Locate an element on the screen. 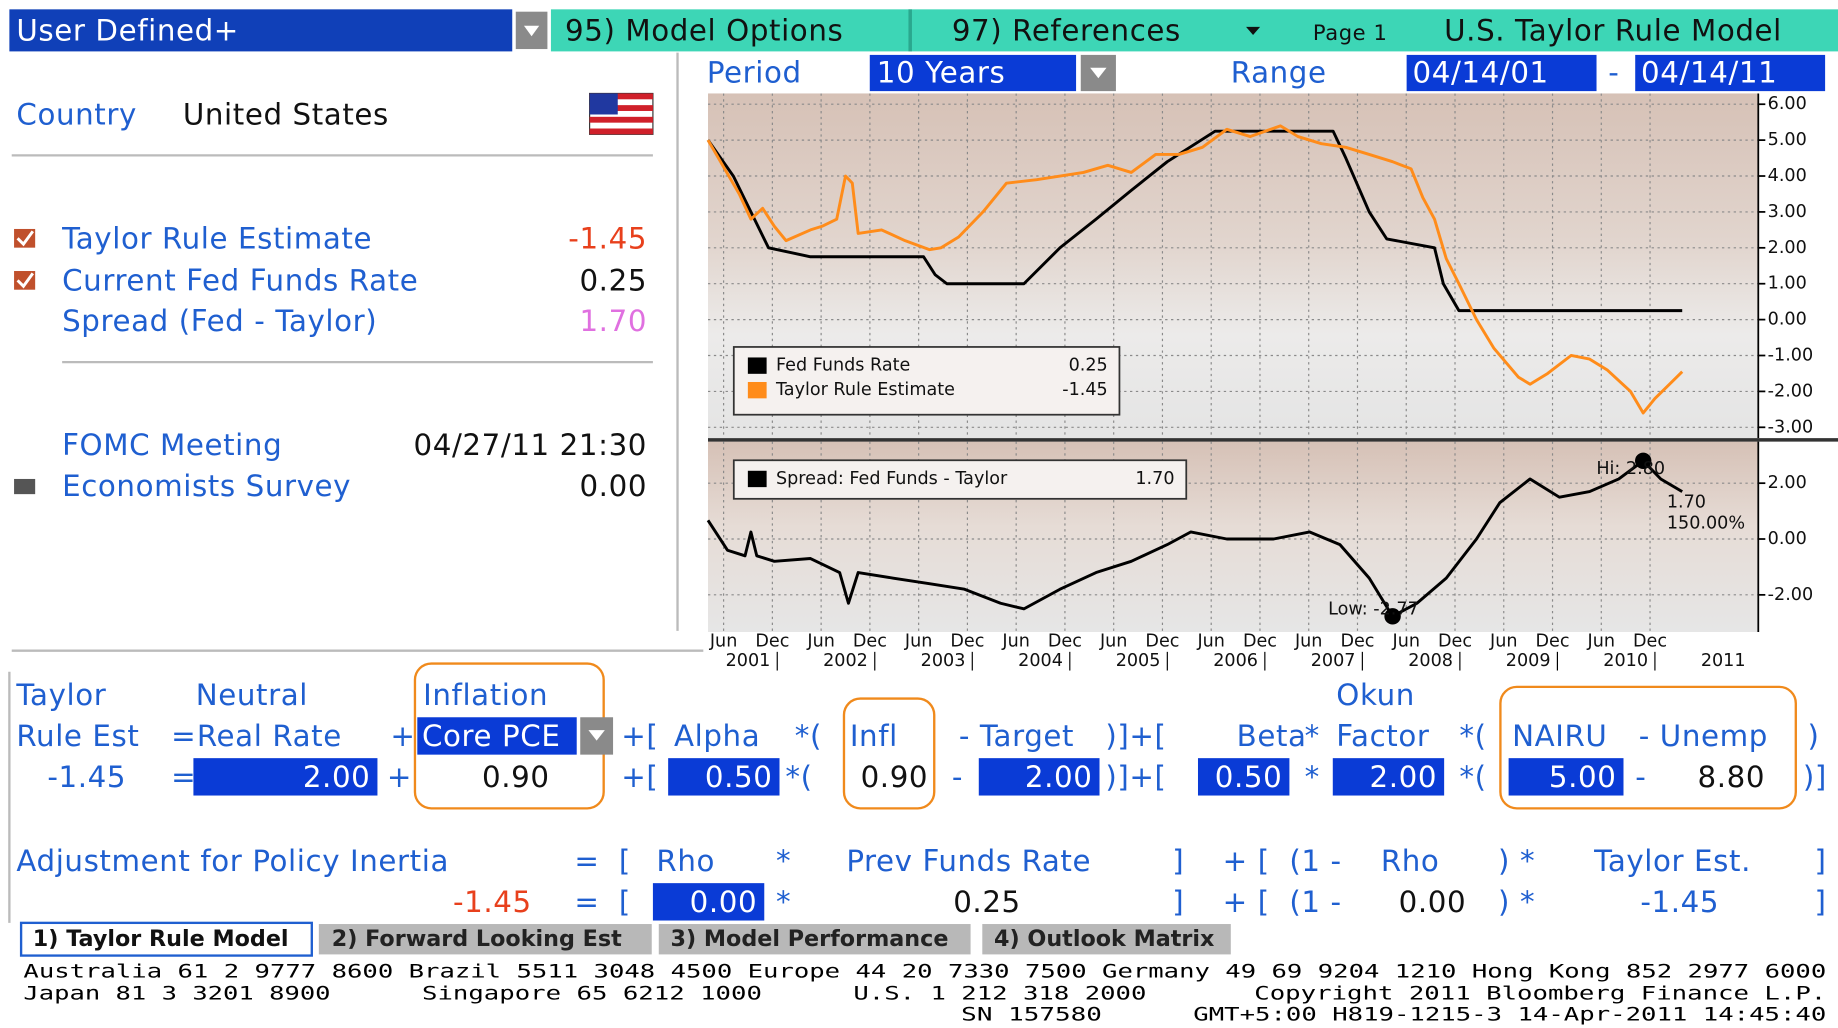 The image size is (1838, 1028). footer-text: U.S. 1 212 318 2000 is located at coordinates (999, 994).